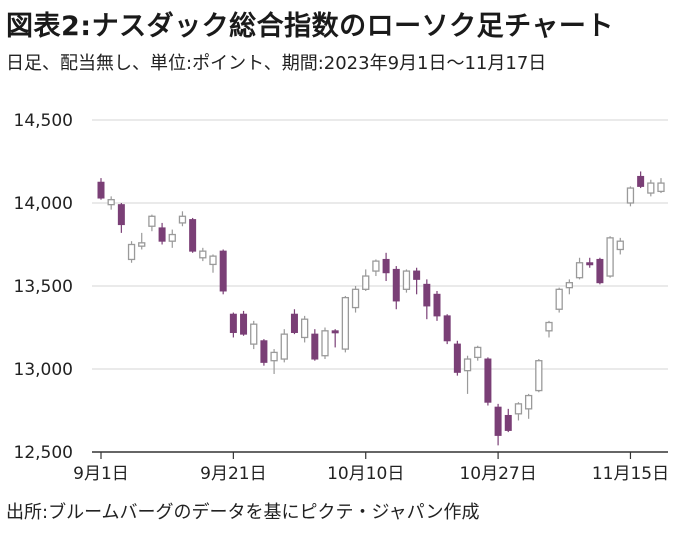  Describe the element at coordinates (630, 474) in the screenshot. I see `x-tick-label: 11月15日` at that location.